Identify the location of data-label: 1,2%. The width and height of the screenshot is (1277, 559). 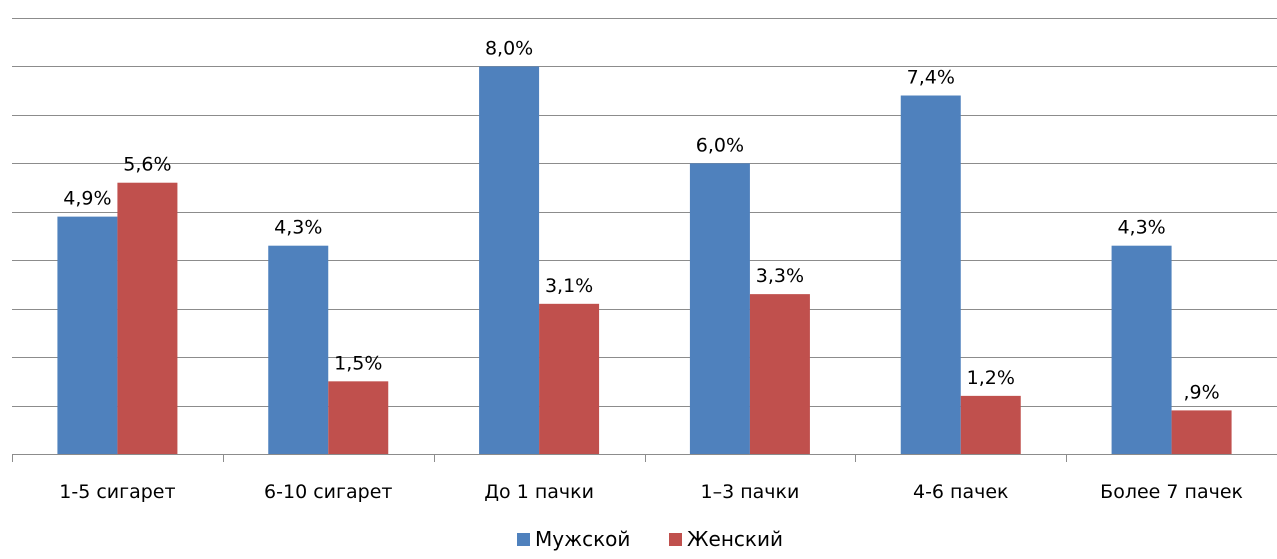
(991, 378).